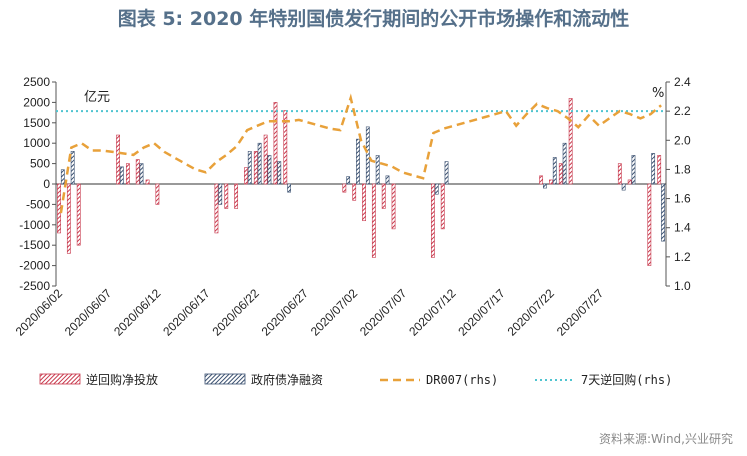 Image resolution: width=747 pixels, height=456 pixels. I want to click on legend-label: DR007(rhs), so click(462, 380).